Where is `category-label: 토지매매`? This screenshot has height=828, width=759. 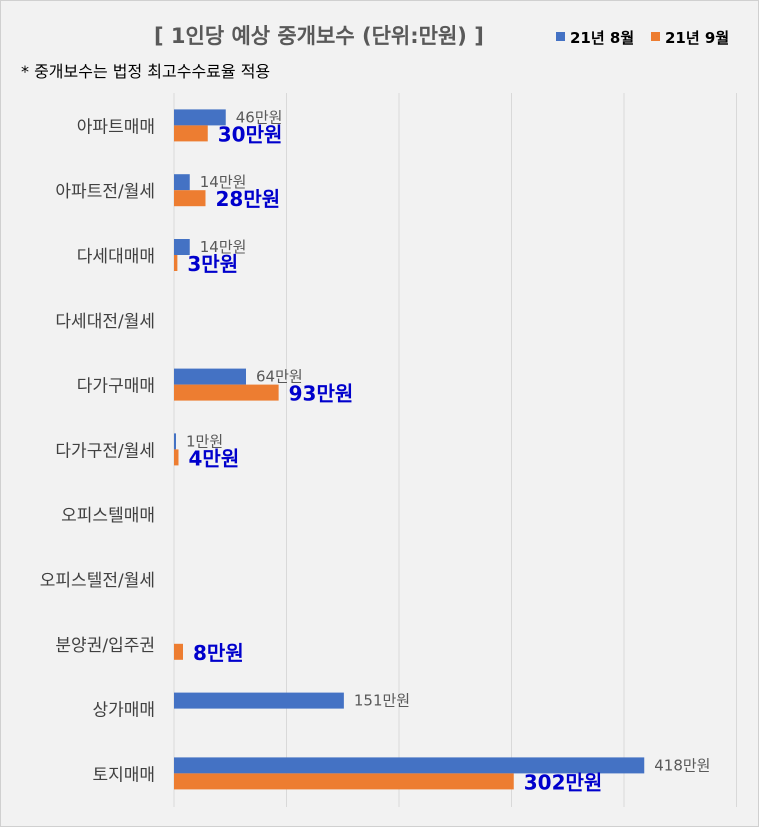
category-label: 토지매매 is located at coordinates (123, 775).